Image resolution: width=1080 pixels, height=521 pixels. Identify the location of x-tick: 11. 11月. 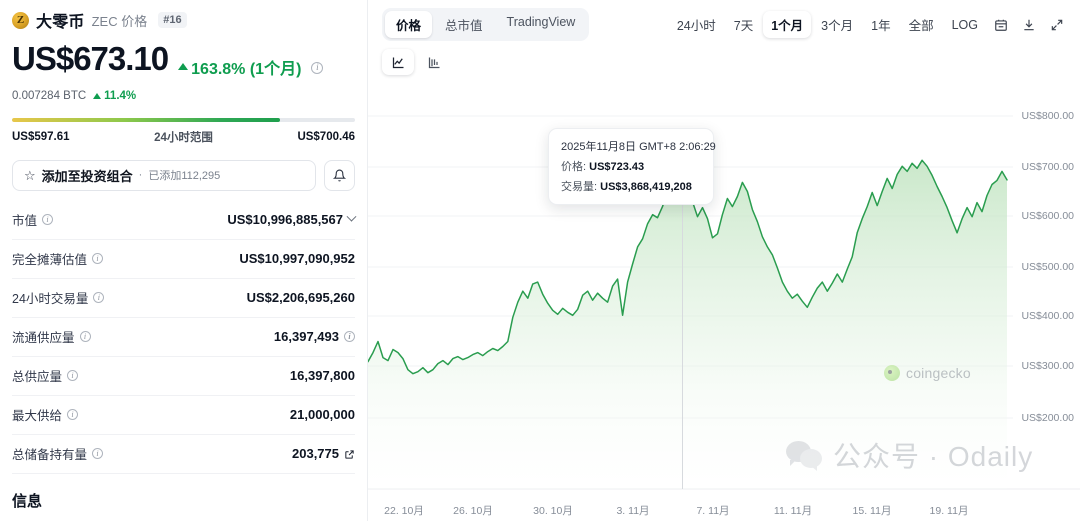
(793, 511).